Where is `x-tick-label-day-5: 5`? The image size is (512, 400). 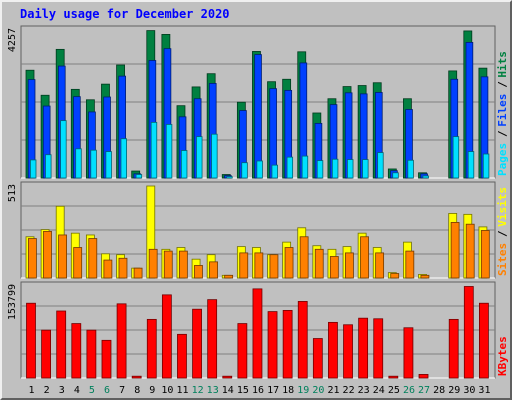 x-tick-label-day-5: 5 is located at coordinates (92, 390).